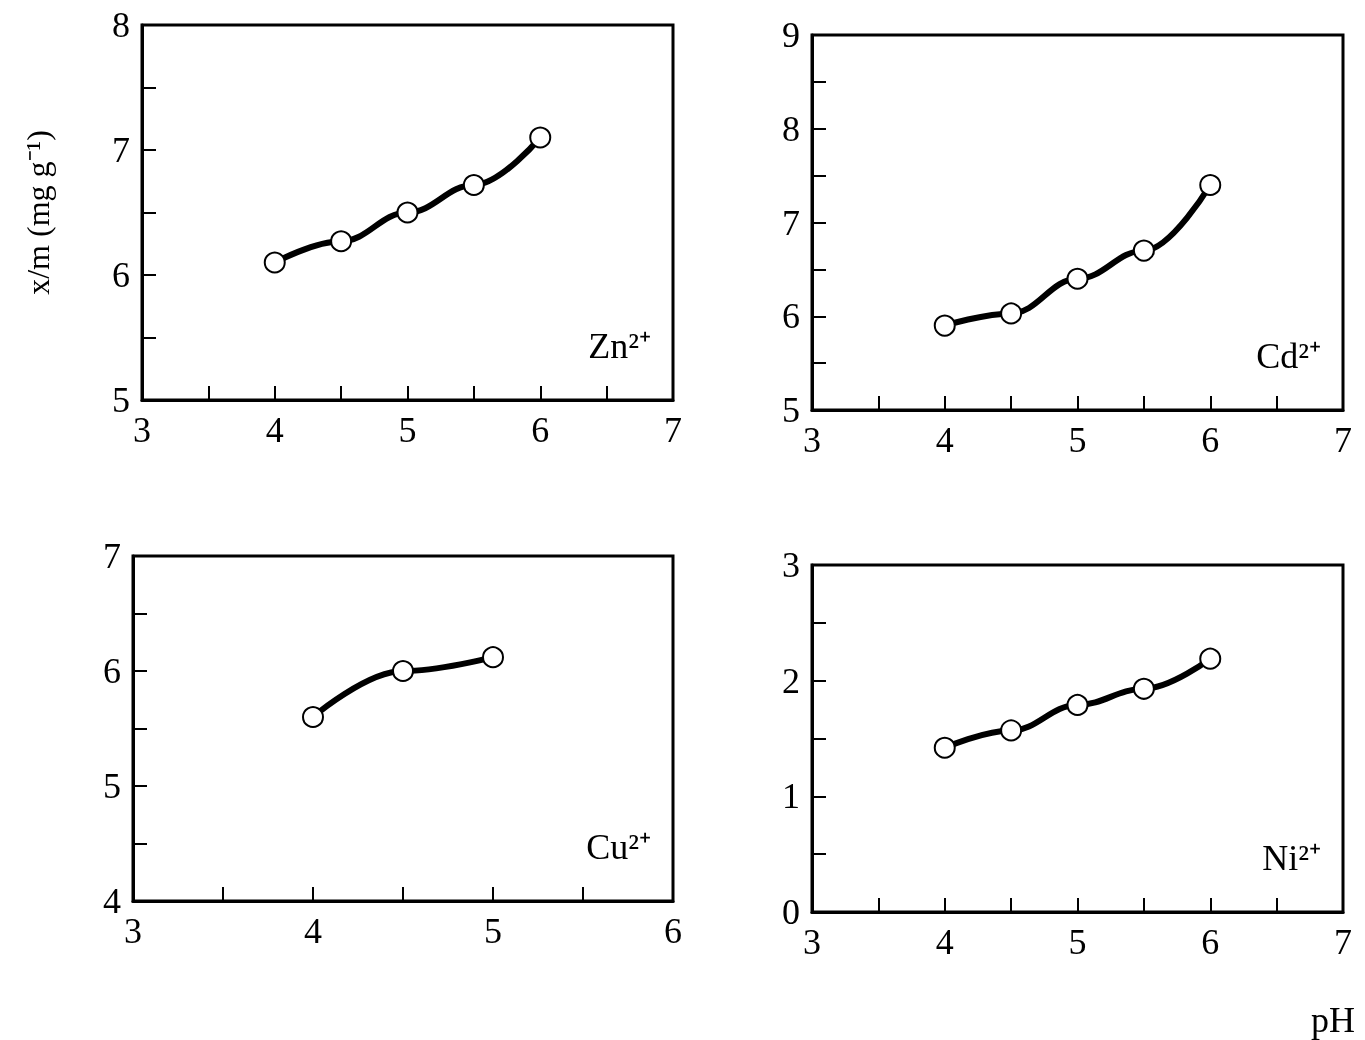 The image size is (1365, 1040). Describe the element at coordinates (619, 847) in the screenshot. I see `annotation: Cu²⁺` at that location.